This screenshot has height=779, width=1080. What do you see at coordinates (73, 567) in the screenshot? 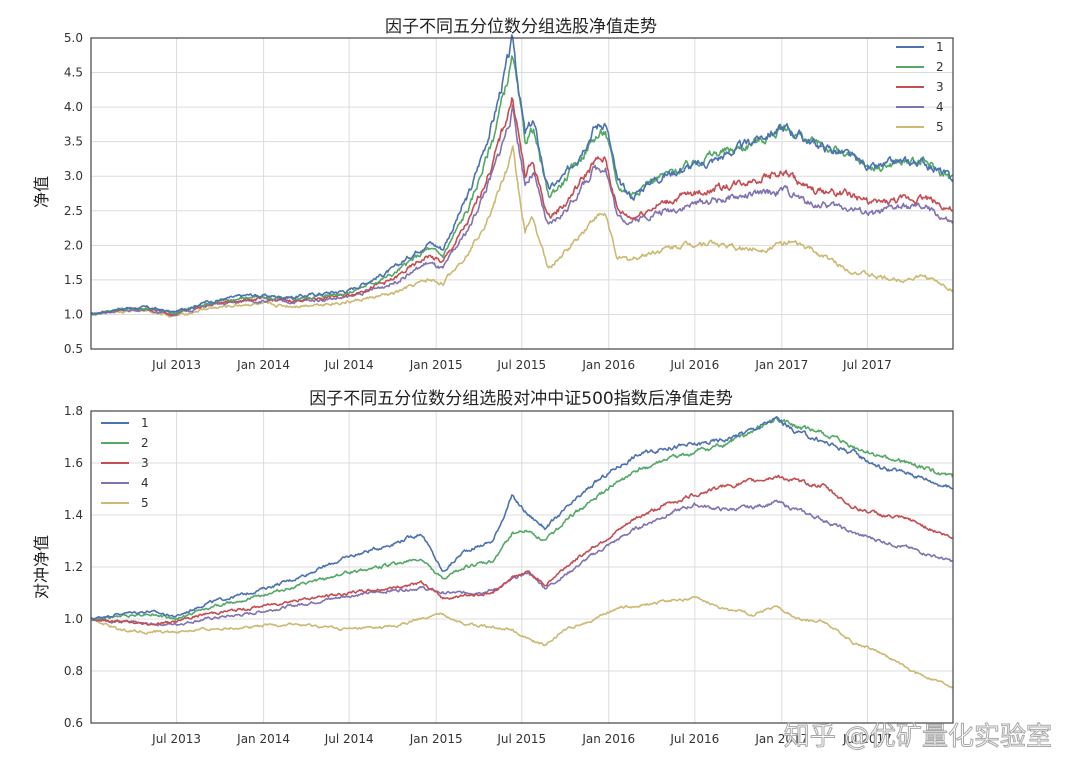
I see `y-tick-label: 1.2` at bounding box center [73, 567].